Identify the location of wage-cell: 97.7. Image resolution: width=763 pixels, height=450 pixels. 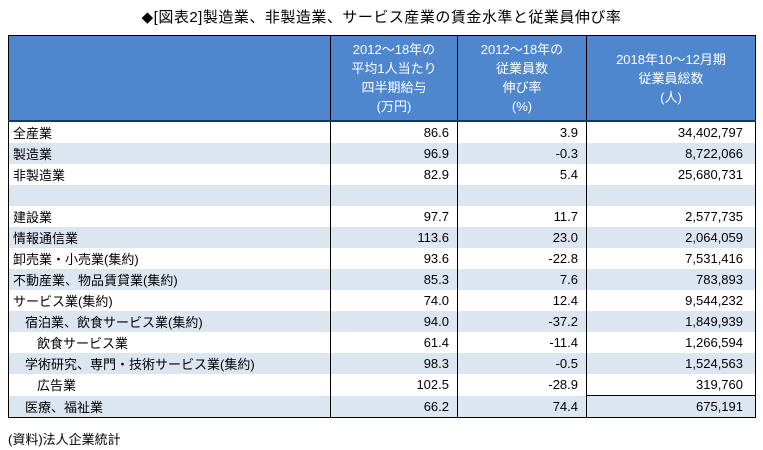
(394, 216).